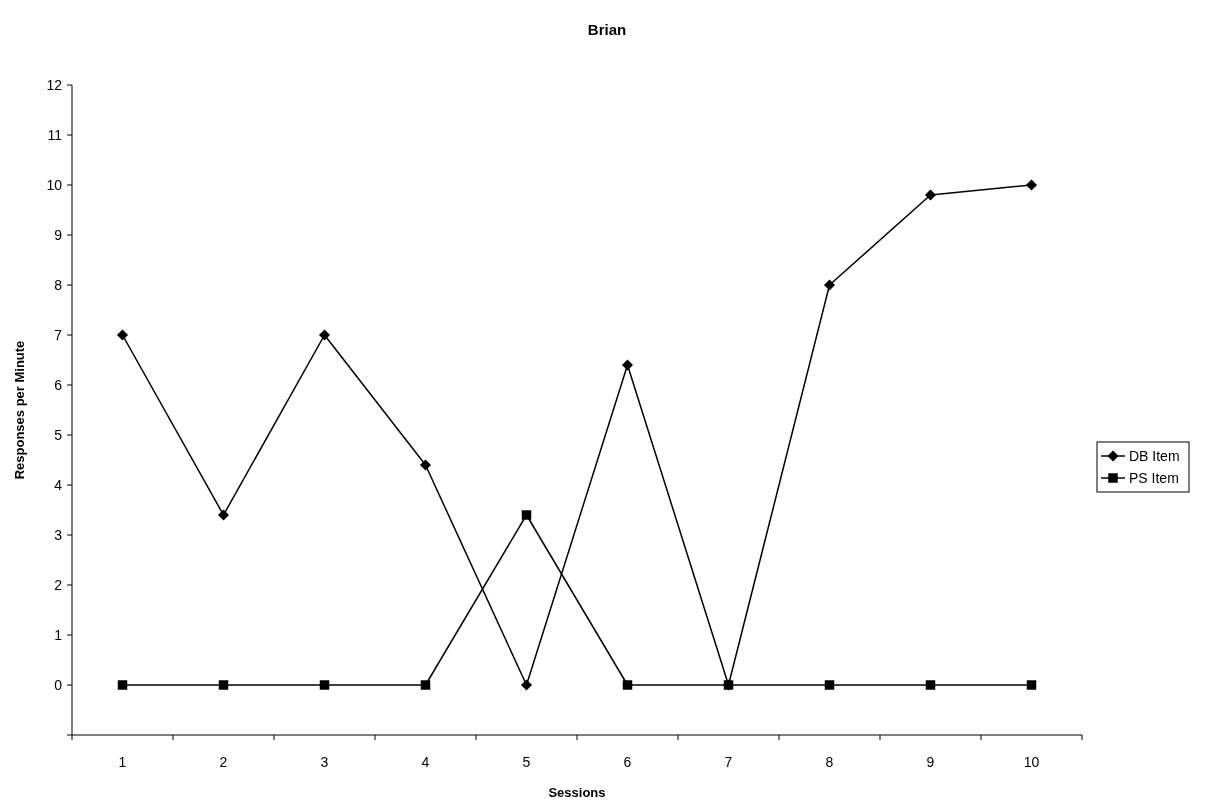  Describe the element at coordinates (728, 762) in the screenshot. I see `x-tick-label: 7` at that location.